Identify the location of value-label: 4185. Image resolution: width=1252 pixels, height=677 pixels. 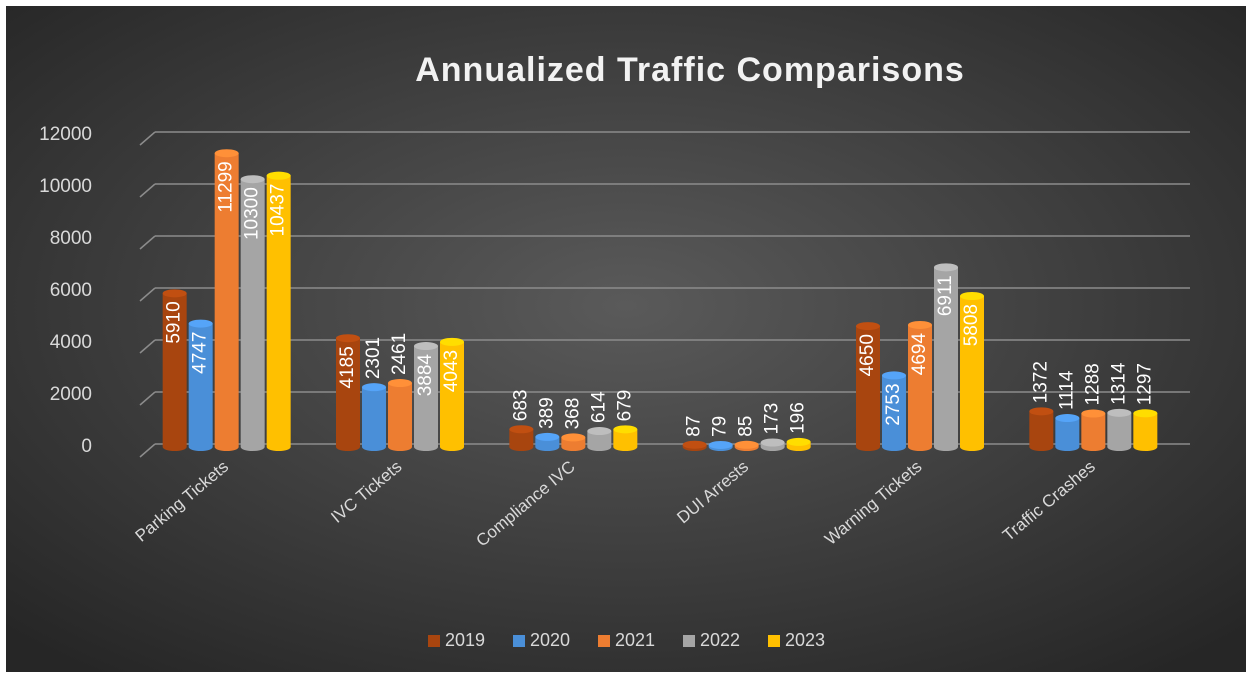
(347, 367).